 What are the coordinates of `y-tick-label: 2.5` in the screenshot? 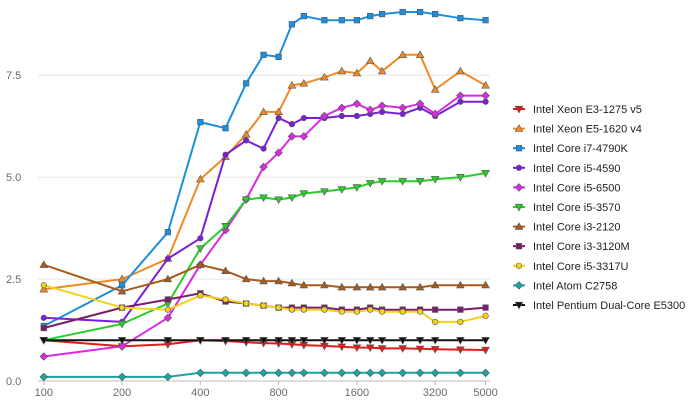 It's located at (13, 280).